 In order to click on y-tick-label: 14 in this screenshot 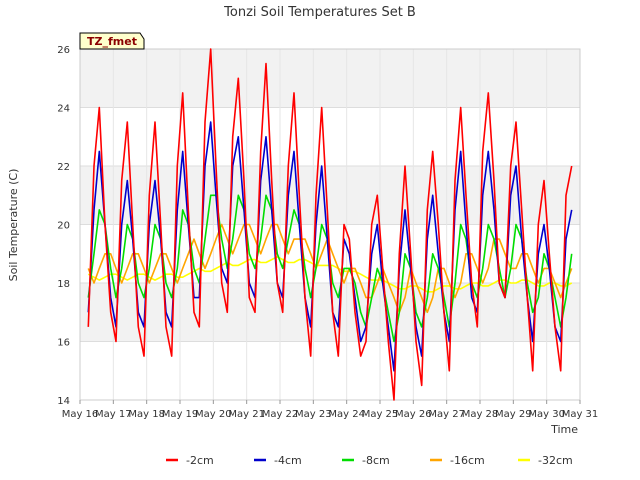, I will do `click(63, 401)`.